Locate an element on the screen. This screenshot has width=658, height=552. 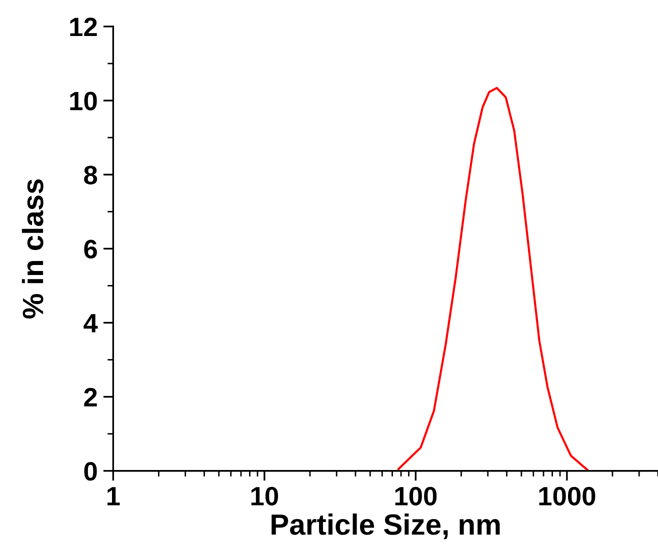
y-tick-label: 6 is located at coordinates (90, 249).